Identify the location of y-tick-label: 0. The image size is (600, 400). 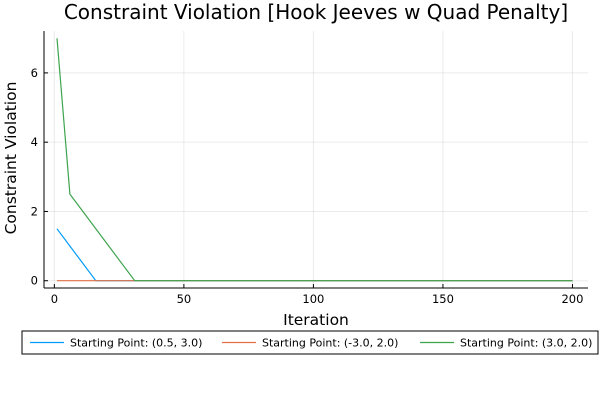
(34, 281).